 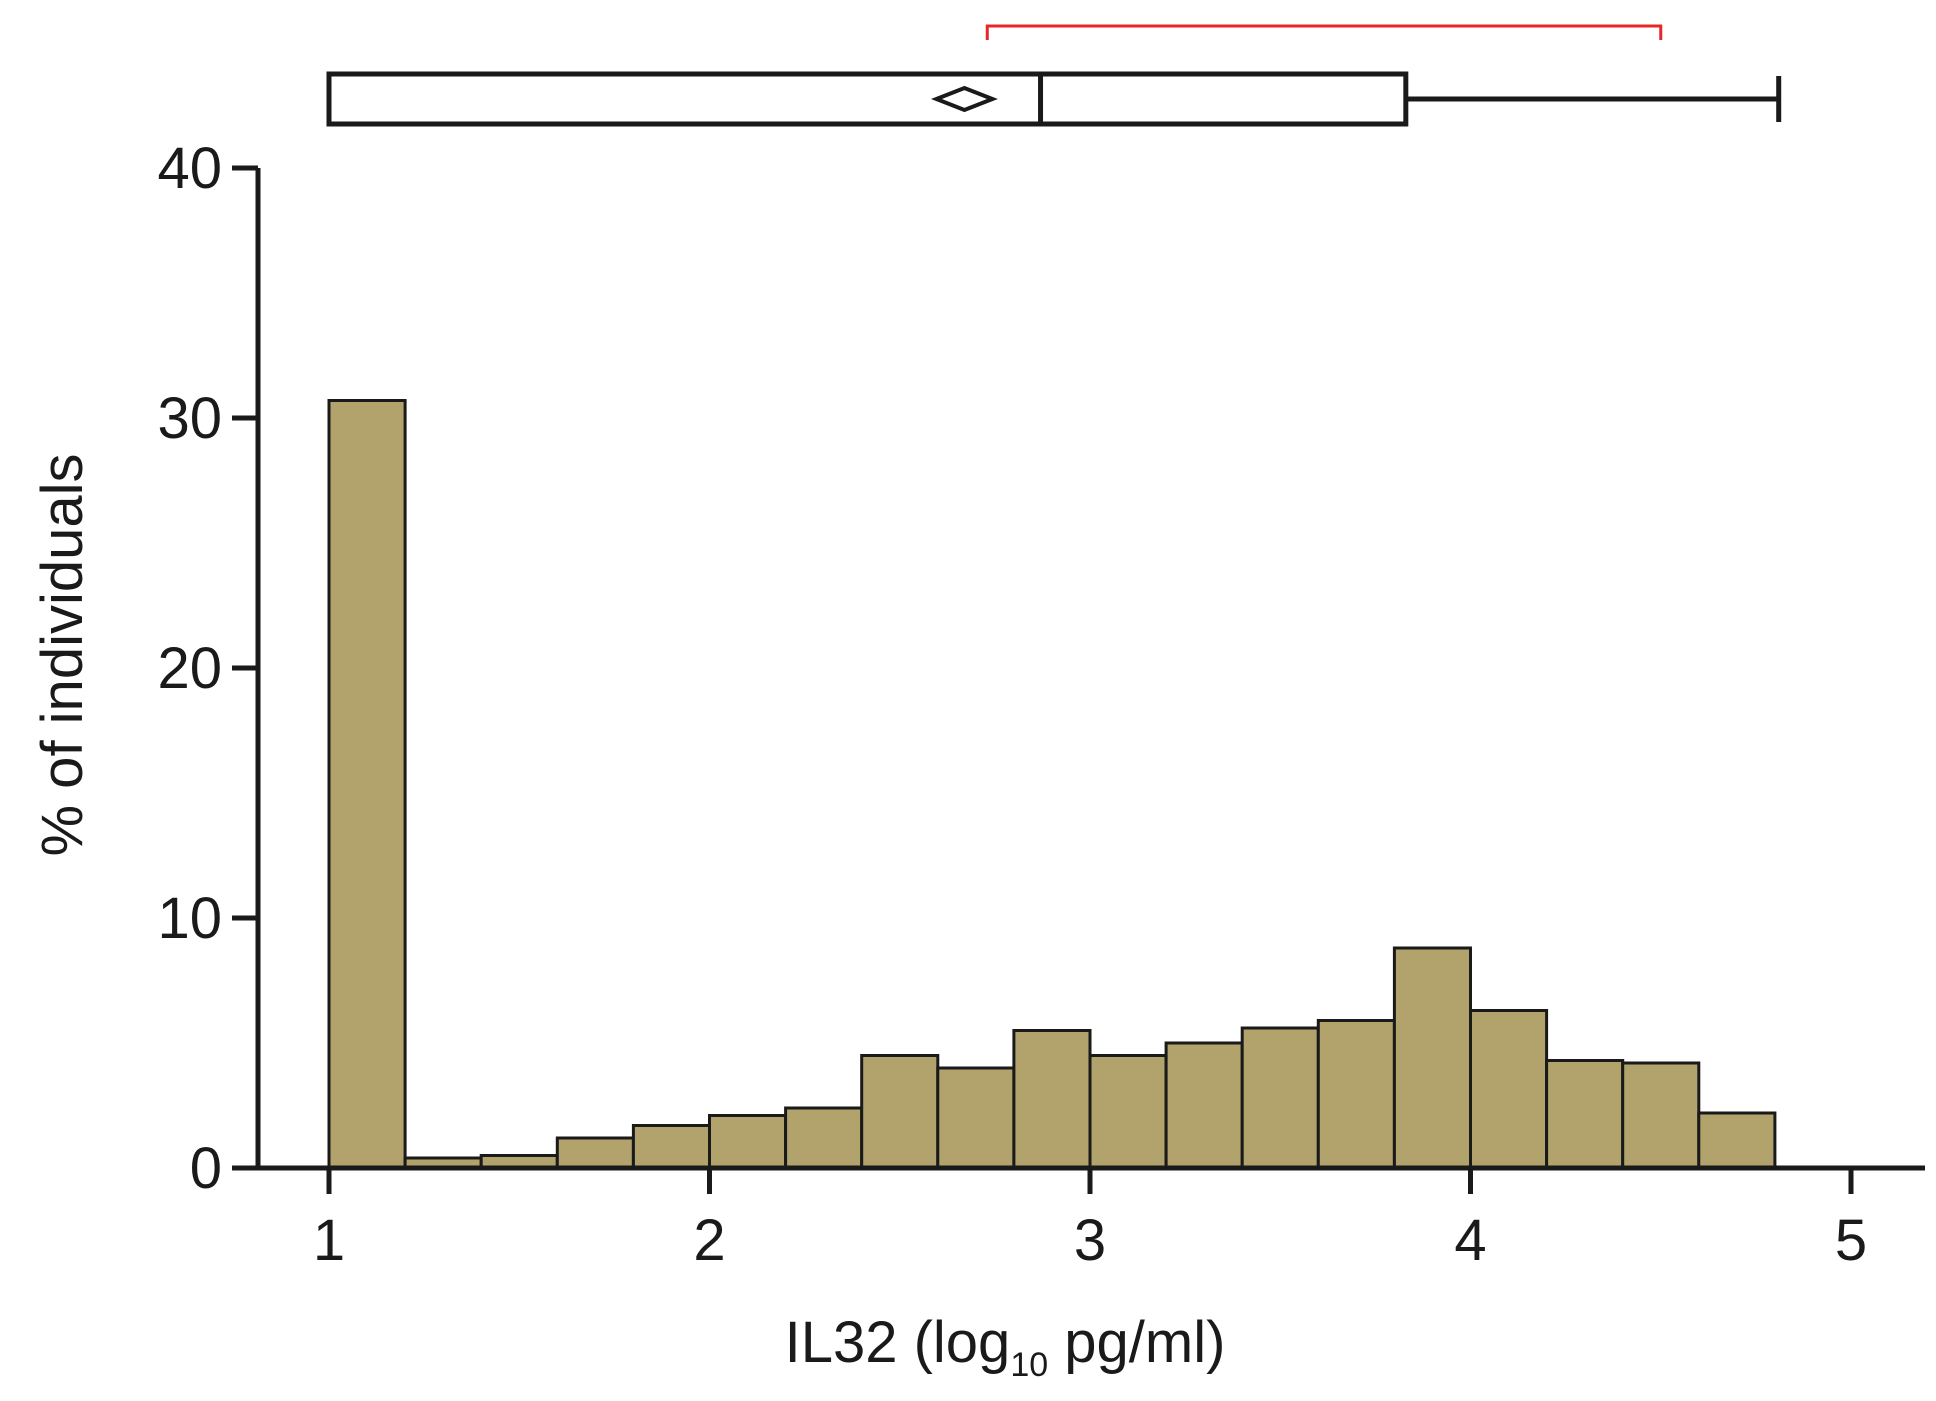 I want to click on x-tick-label-5: 5, so click(x=1851, y=1240).